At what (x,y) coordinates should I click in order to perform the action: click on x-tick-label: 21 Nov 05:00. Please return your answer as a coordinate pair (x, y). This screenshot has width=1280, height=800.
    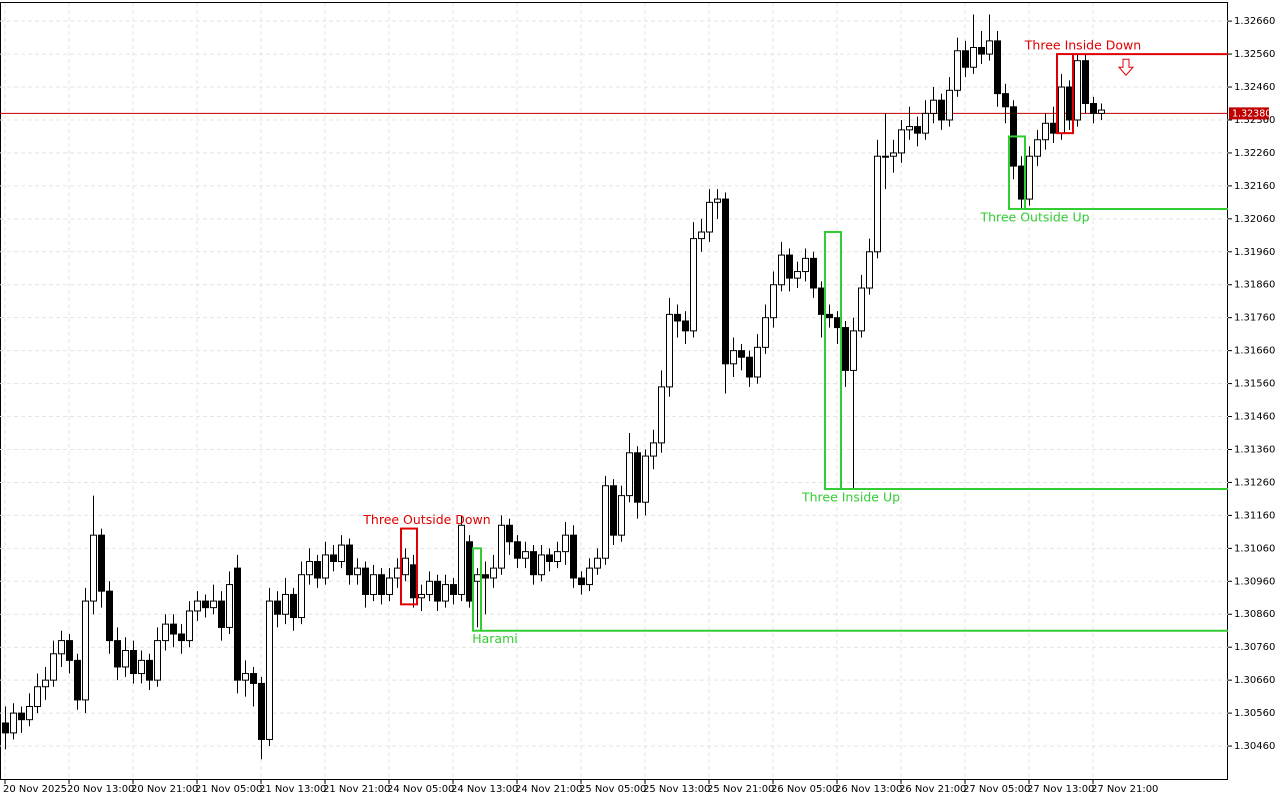
    Looking at the image, I should click on (228, 789).